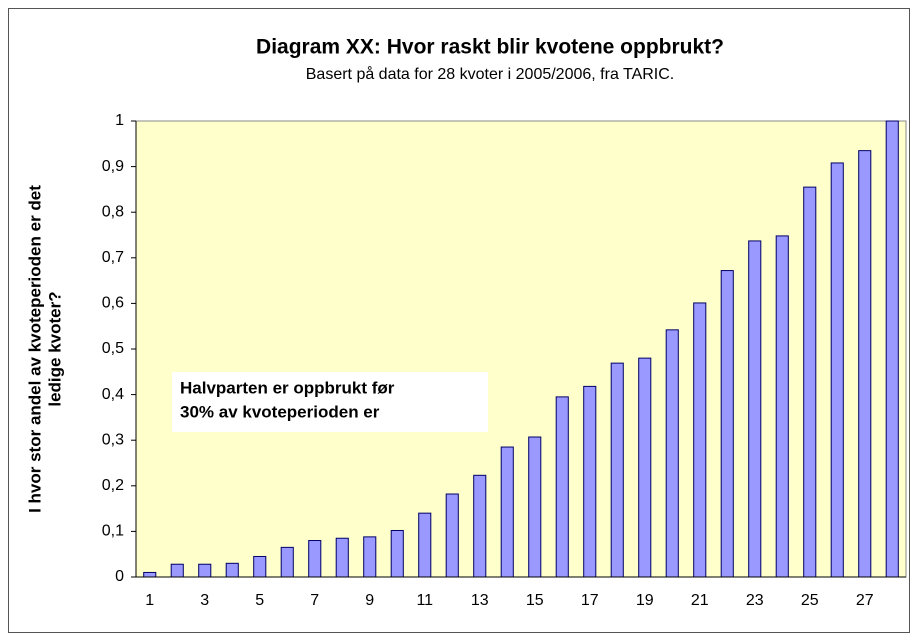 Image resolution: width=918 pixels, height=641 pixels. What do you see at coordinates (113, 211) in the screenshot?
I see `y-tick-label: 0,8` at bounding box center [113, 211].